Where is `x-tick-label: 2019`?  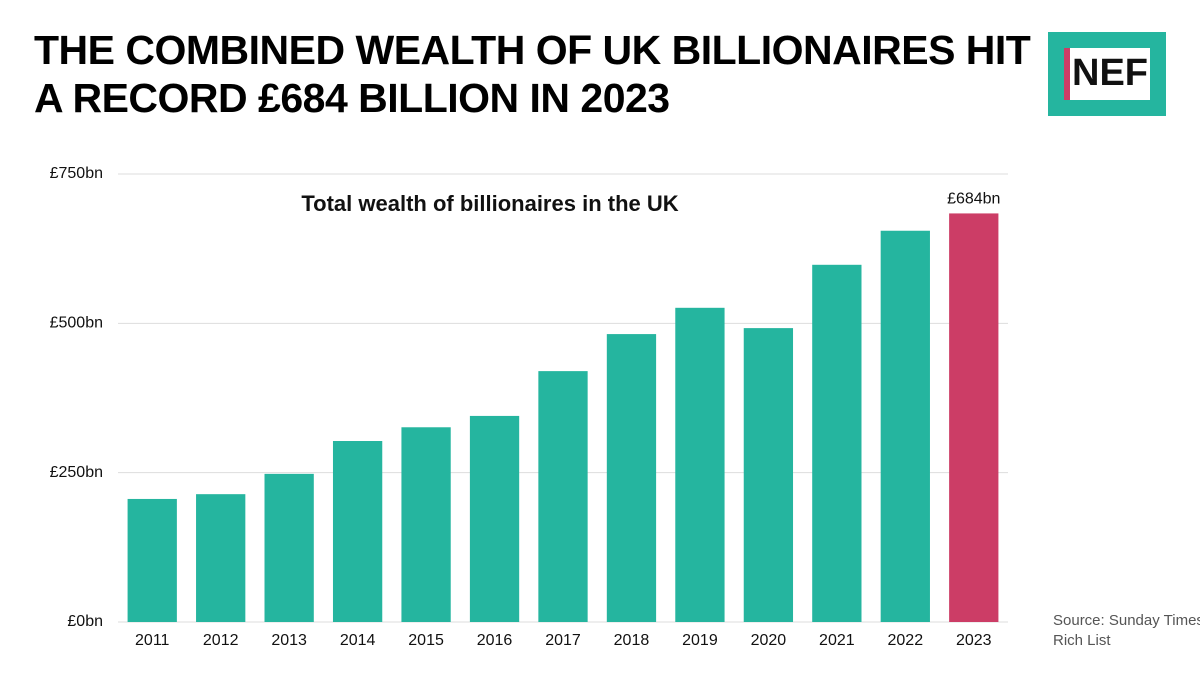 x-tick-label: 2019 is located at coordinates (700, 640).